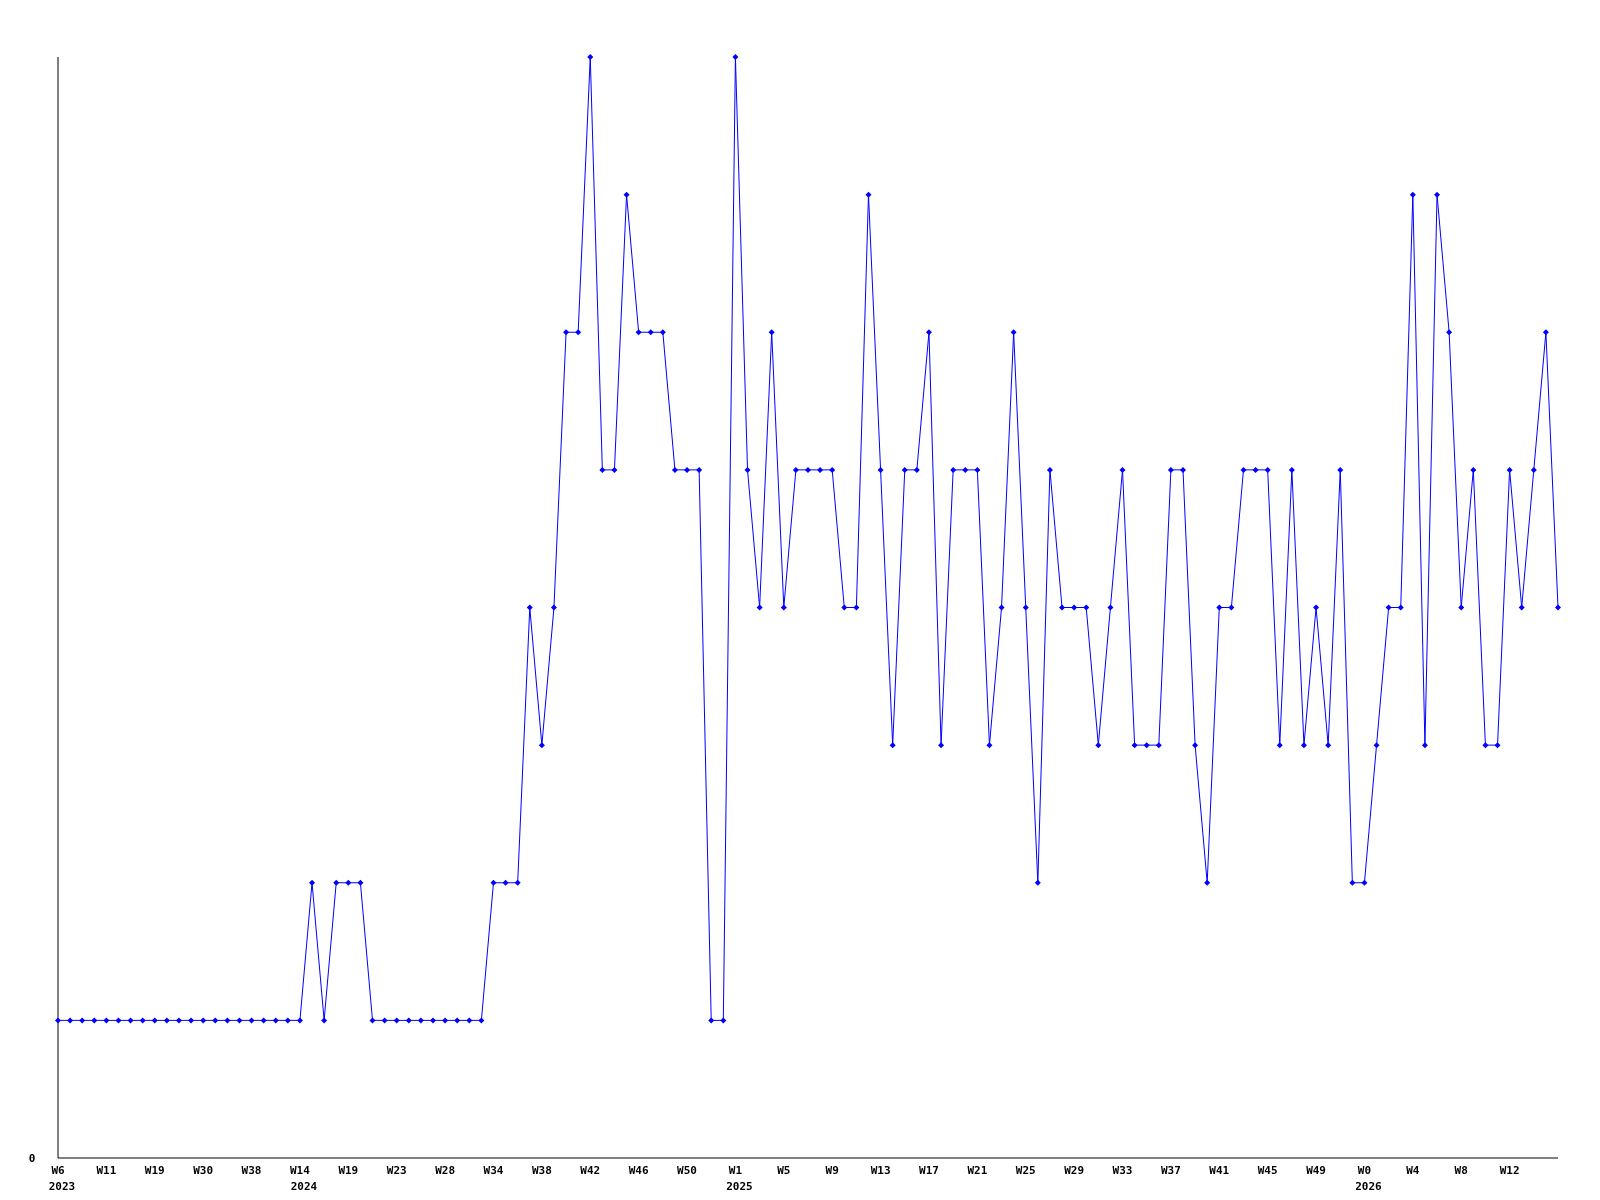  I want to click on text: 2025, so click(739, 1186).